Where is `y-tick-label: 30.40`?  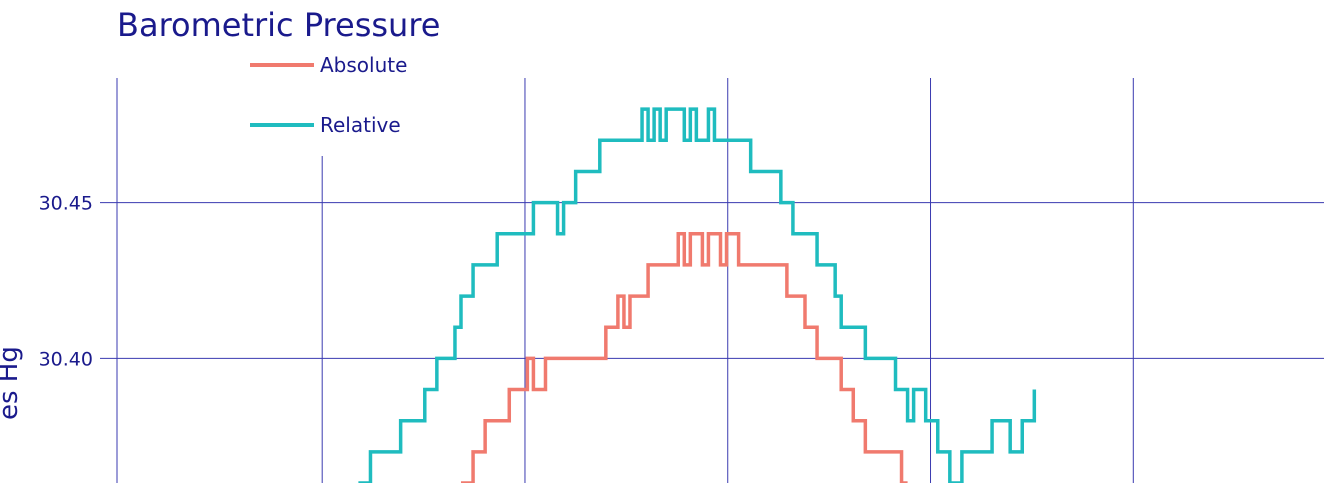 y-tick-label: 30.40 is located at coordinates (66, 359).